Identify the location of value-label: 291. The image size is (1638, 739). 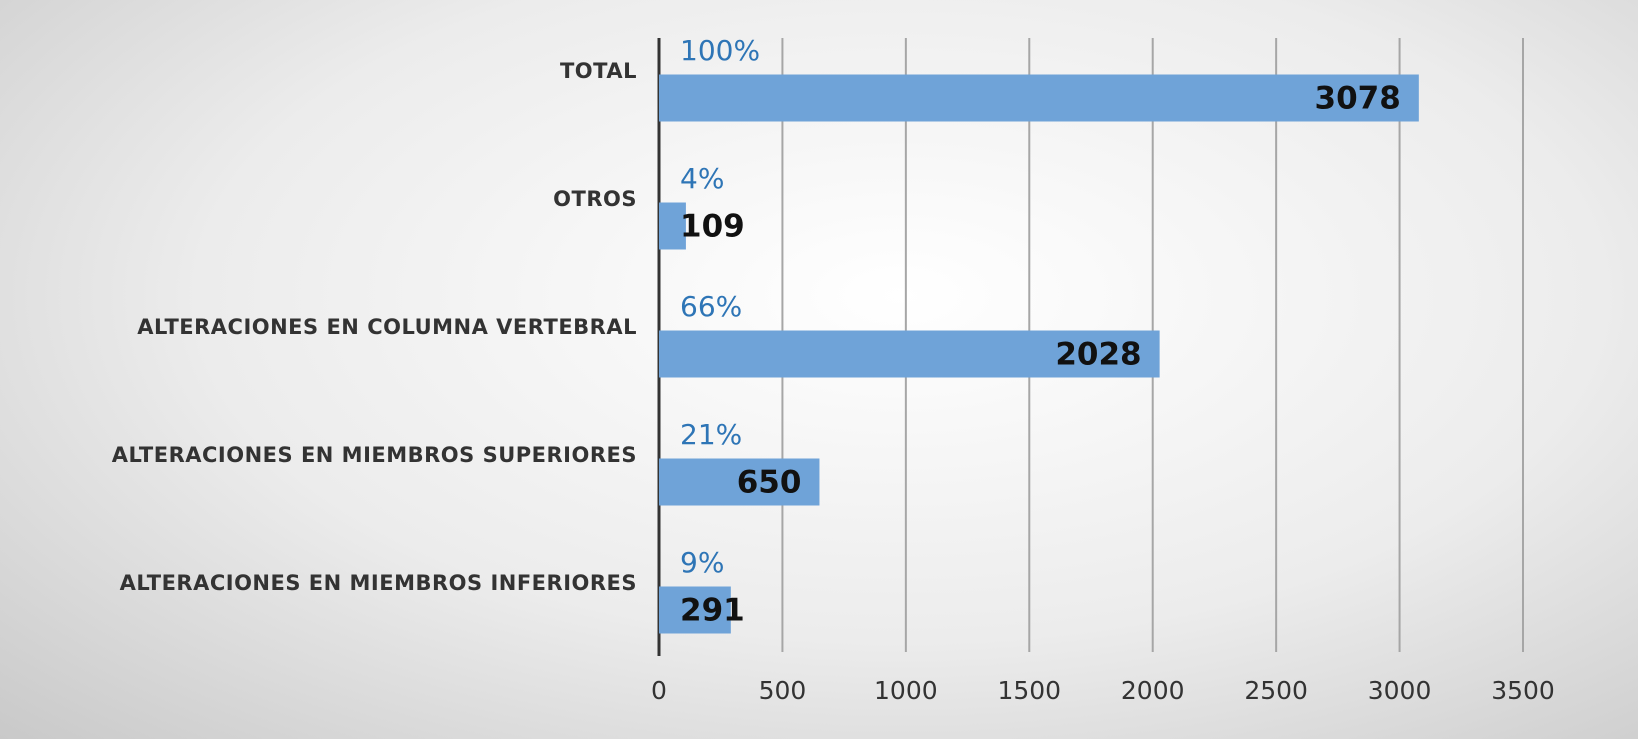
(712, 611).